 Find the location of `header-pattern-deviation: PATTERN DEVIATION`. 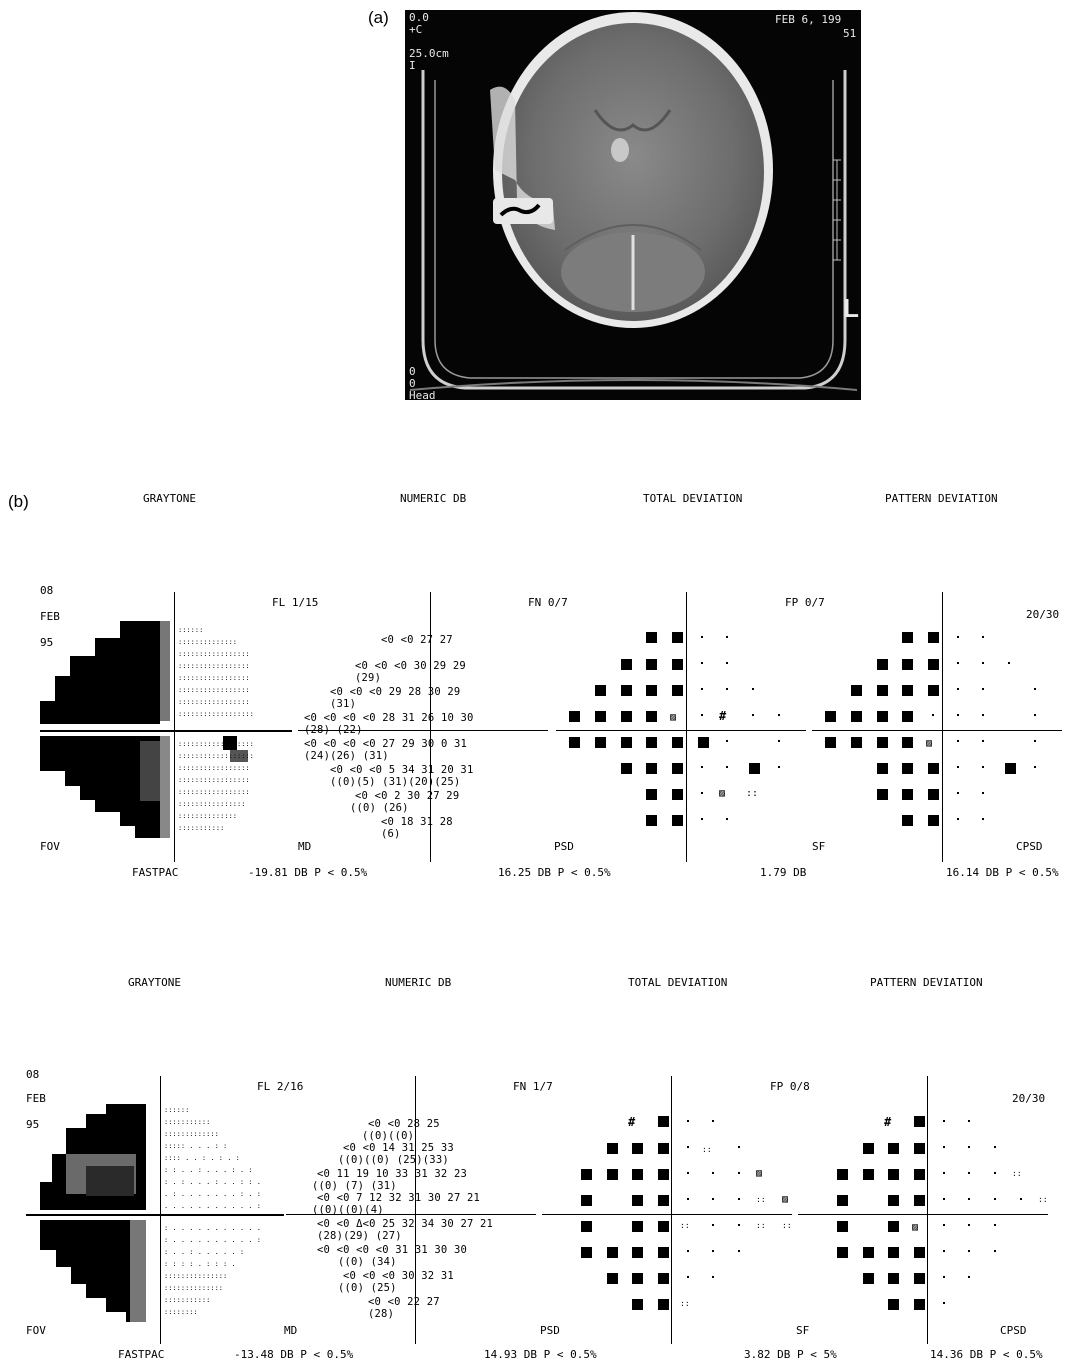

header-pattern-deviation: PATTERN DEVIATION is located at coordinates (926, 982).